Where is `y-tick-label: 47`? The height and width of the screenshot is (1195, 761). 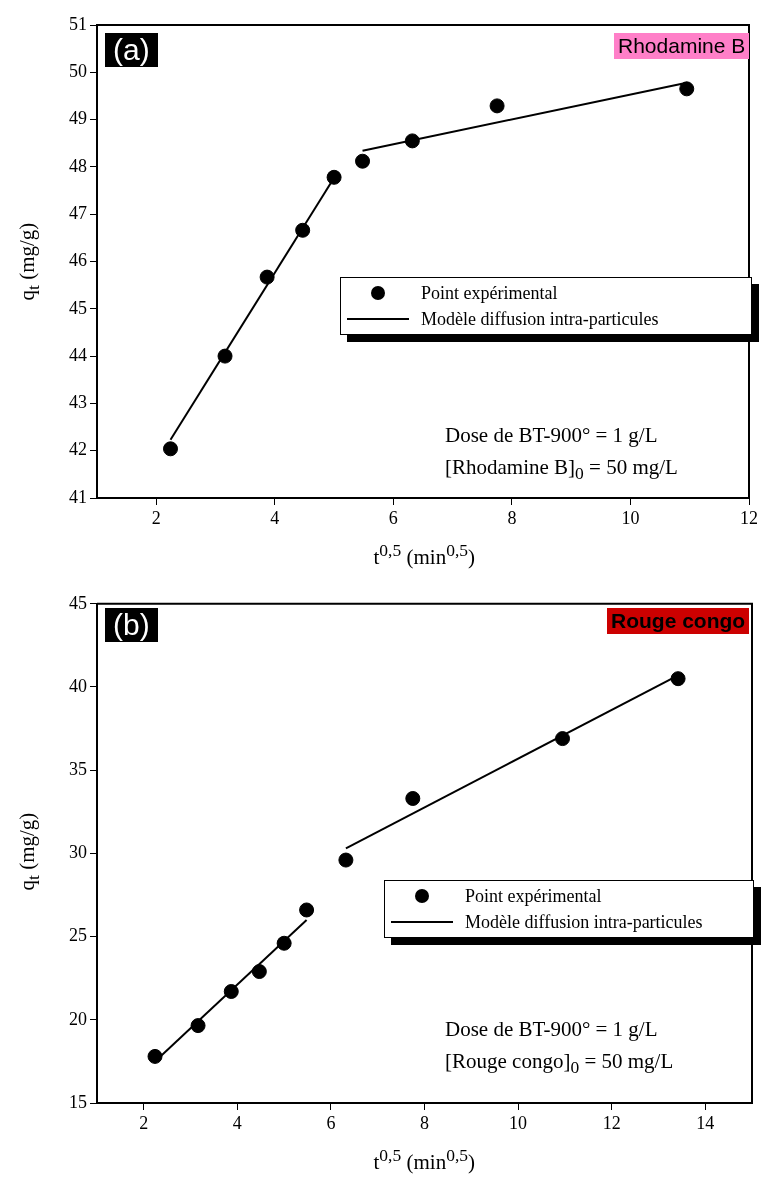
y-tick-label: 47 is located at coordinates (78, 212).